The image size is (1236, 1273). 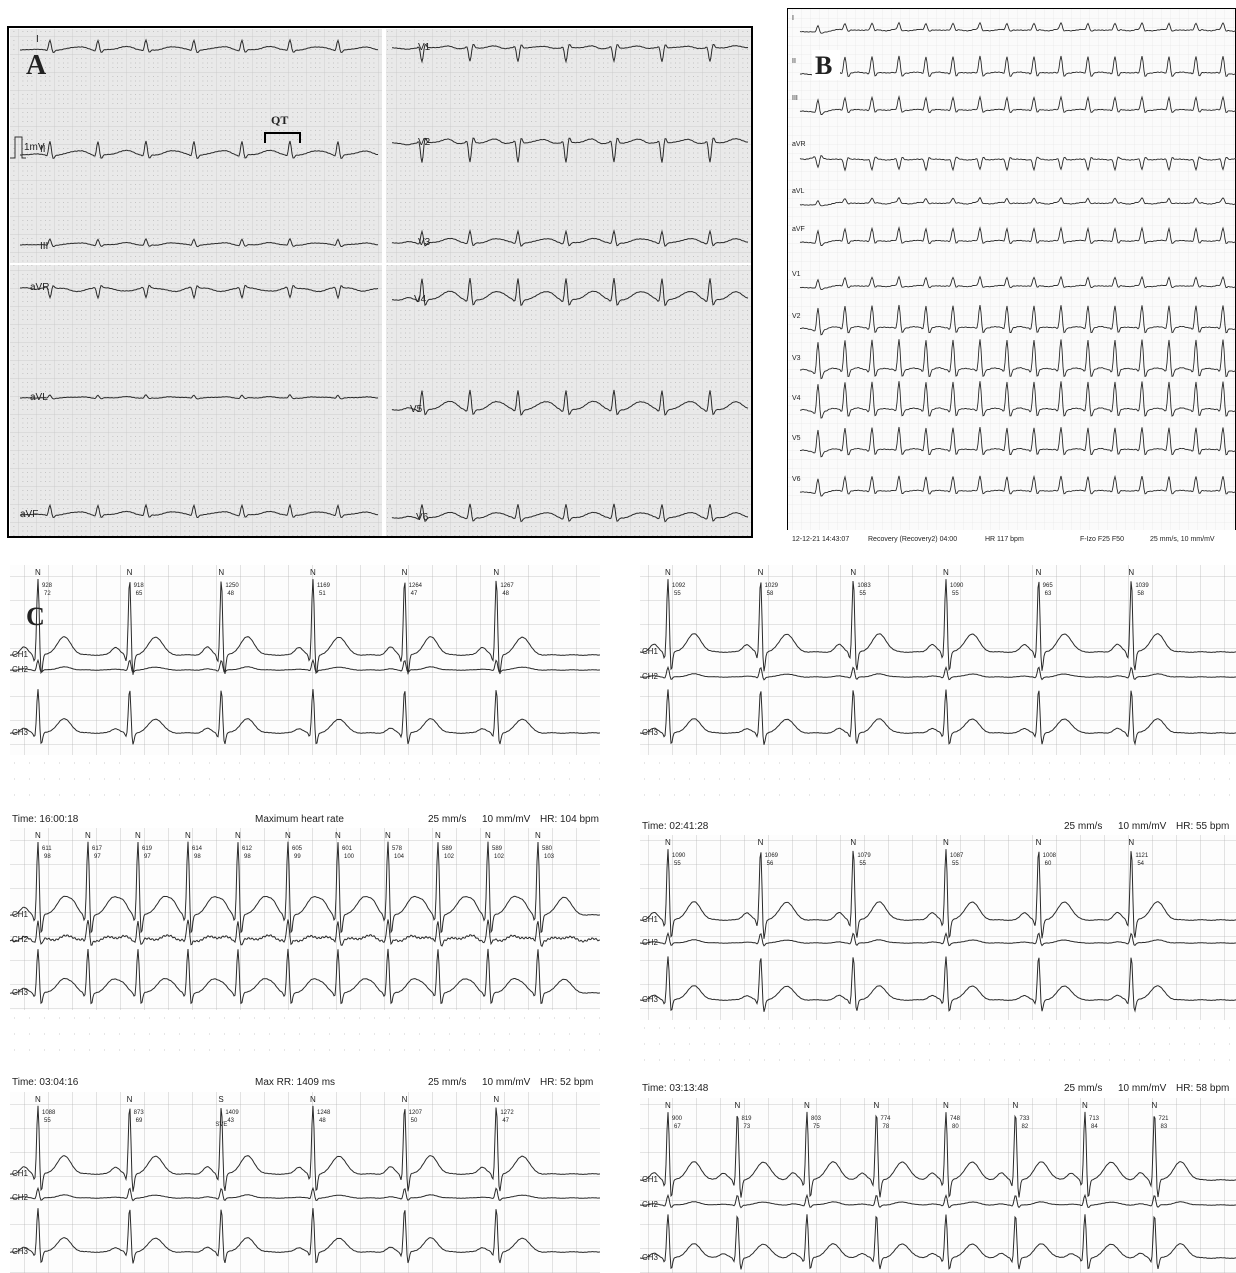 I want to click on beat-rr: 803, so click(x=816, y=1119).